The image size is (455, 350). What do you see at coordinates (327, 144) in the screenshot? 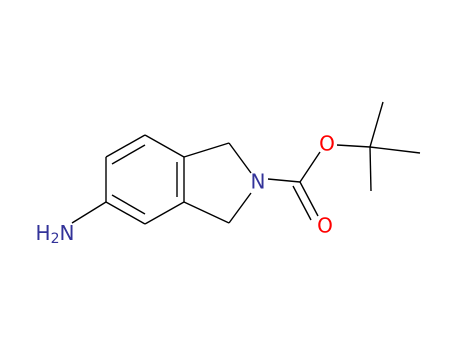
I see `ester-oxygen: O` at bounding box center [327, 144].